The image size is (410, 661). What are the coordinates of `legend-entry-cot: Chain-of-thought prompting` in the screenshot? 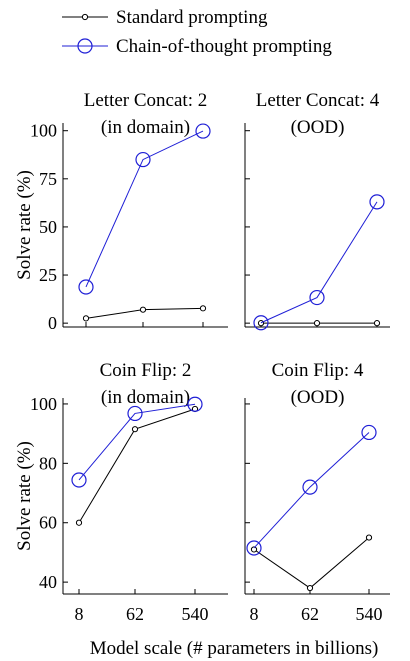 It's located at (197, 46).